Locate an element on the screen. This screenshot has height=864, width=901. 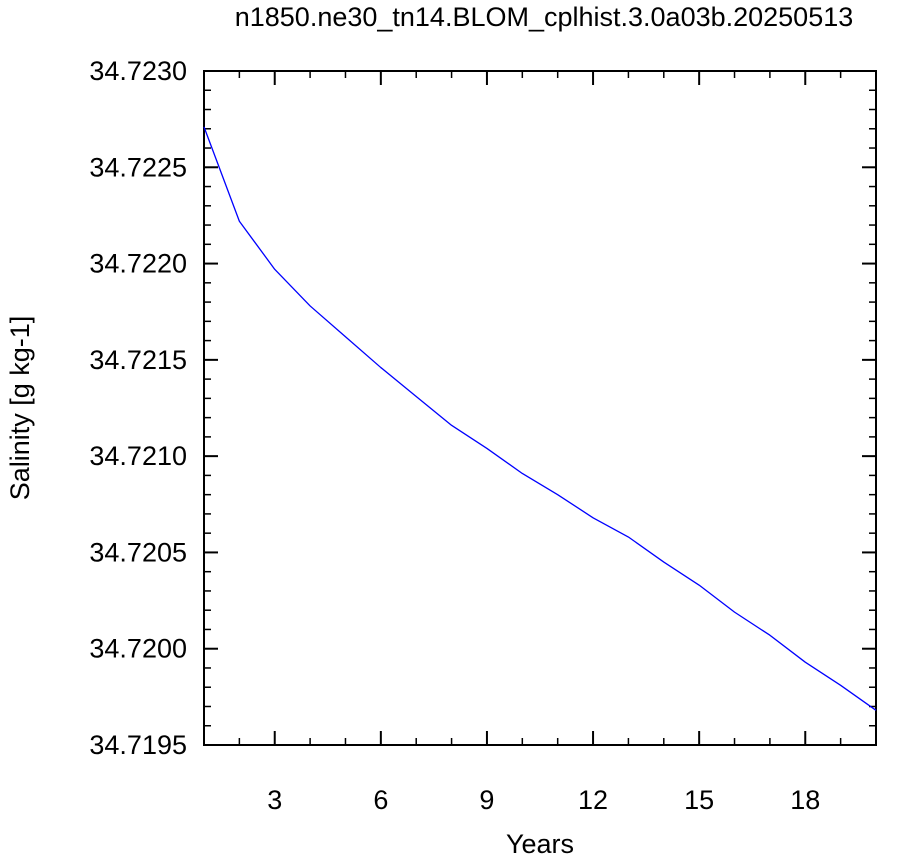
y-tick-label: 34.7200 is located at coordinates (138, 649).